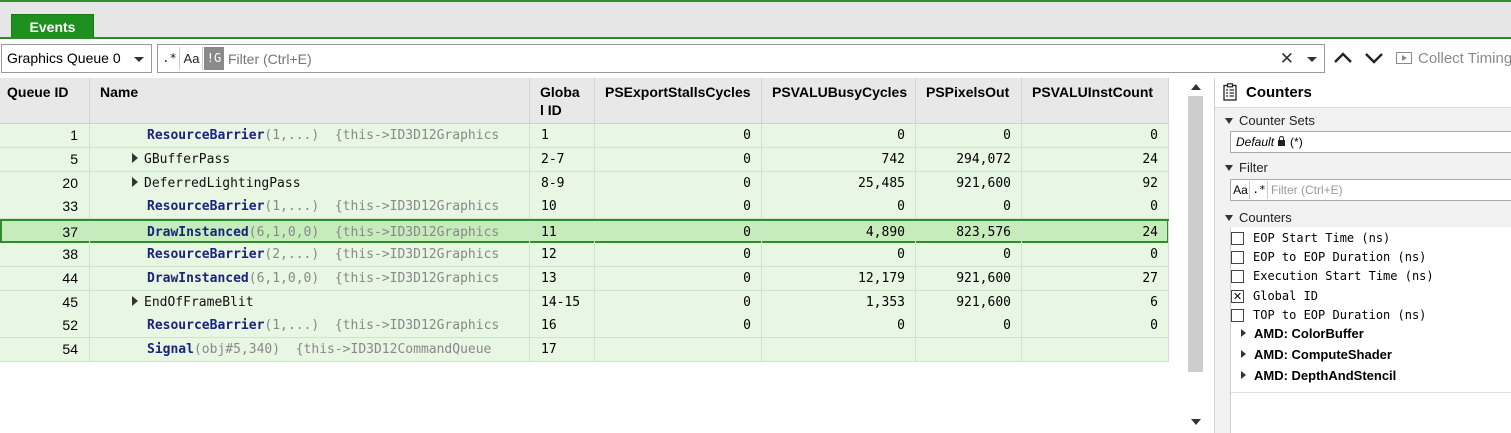 The image size is (1511, 433). Describe the element at coordinates (1340, 314) in the screenshot. I see `counter-label: TOP to EOP Duration (ns)` at that location.